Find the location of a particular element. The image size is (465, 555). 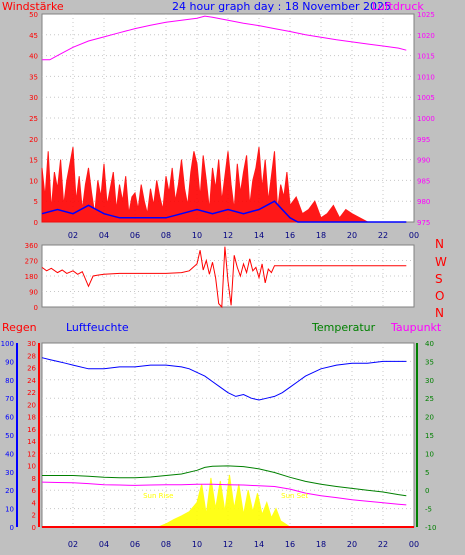

compass-label-s: S is located at coordinates (439, 279).